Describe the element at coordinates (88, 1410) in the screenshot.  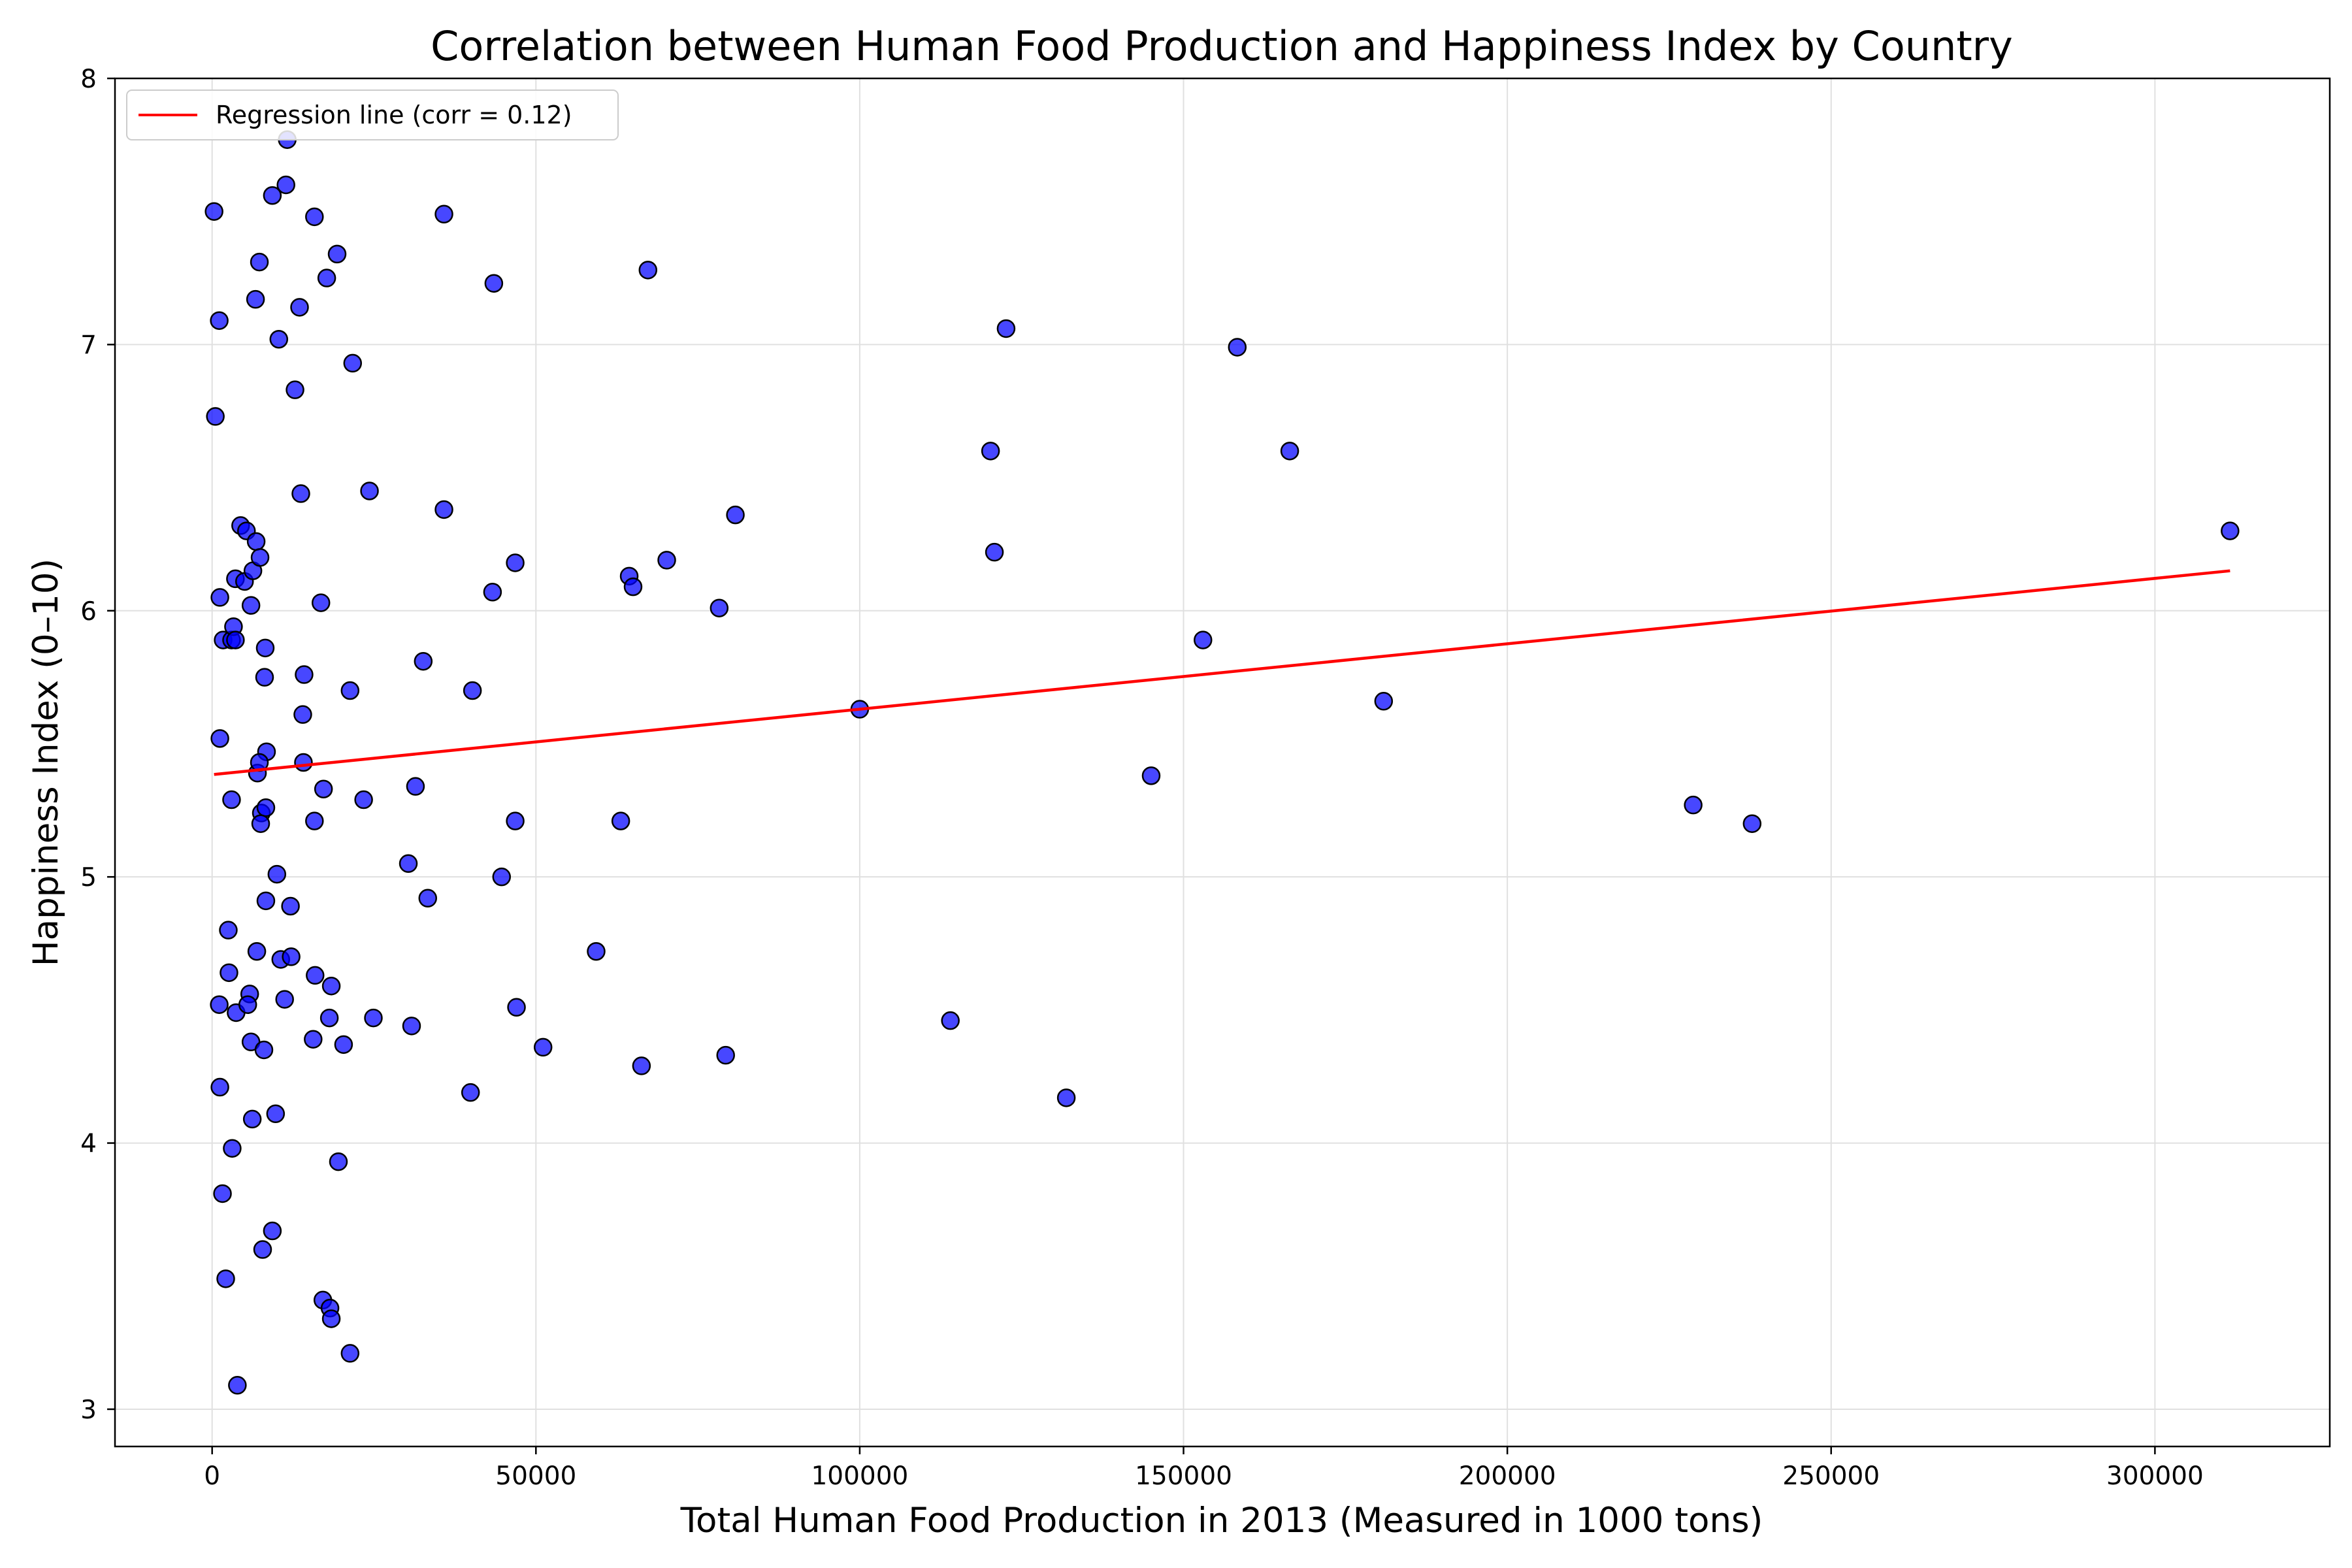
I see `y-tick-label: 3` at that location.